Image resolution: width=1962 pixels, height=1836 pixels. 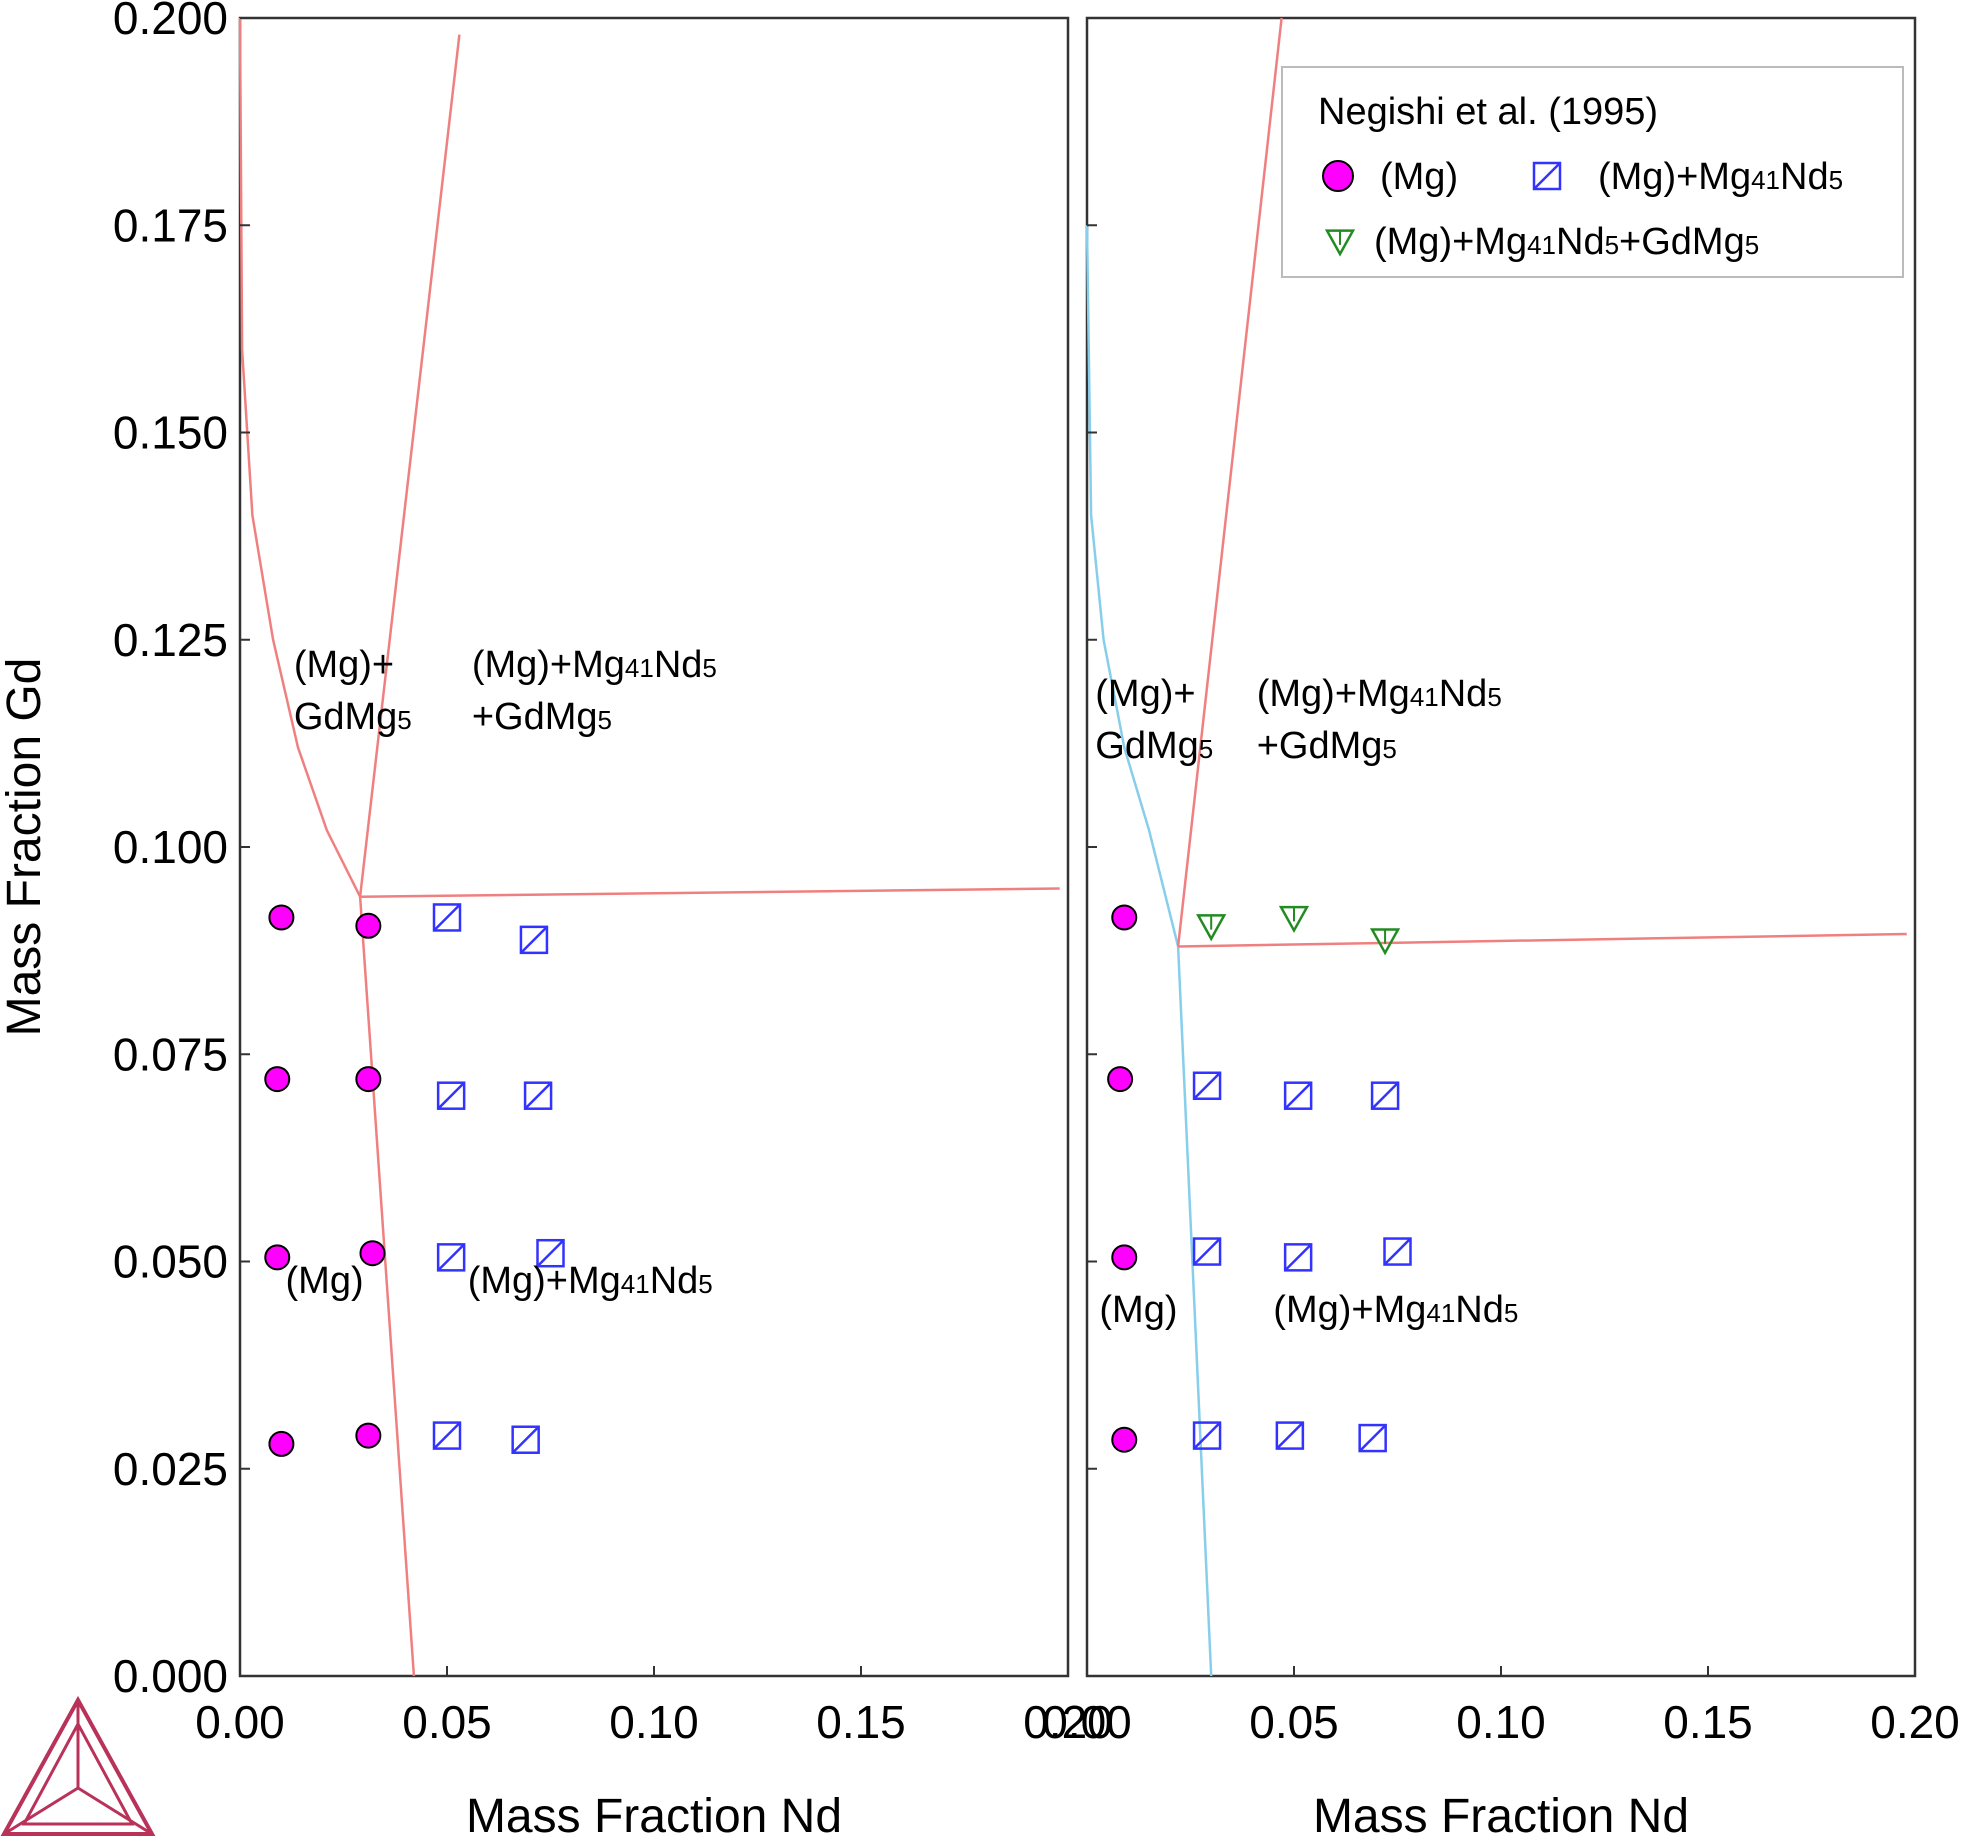 I want to click on y-tick-label: 0.150, so click(x=170, y=433).